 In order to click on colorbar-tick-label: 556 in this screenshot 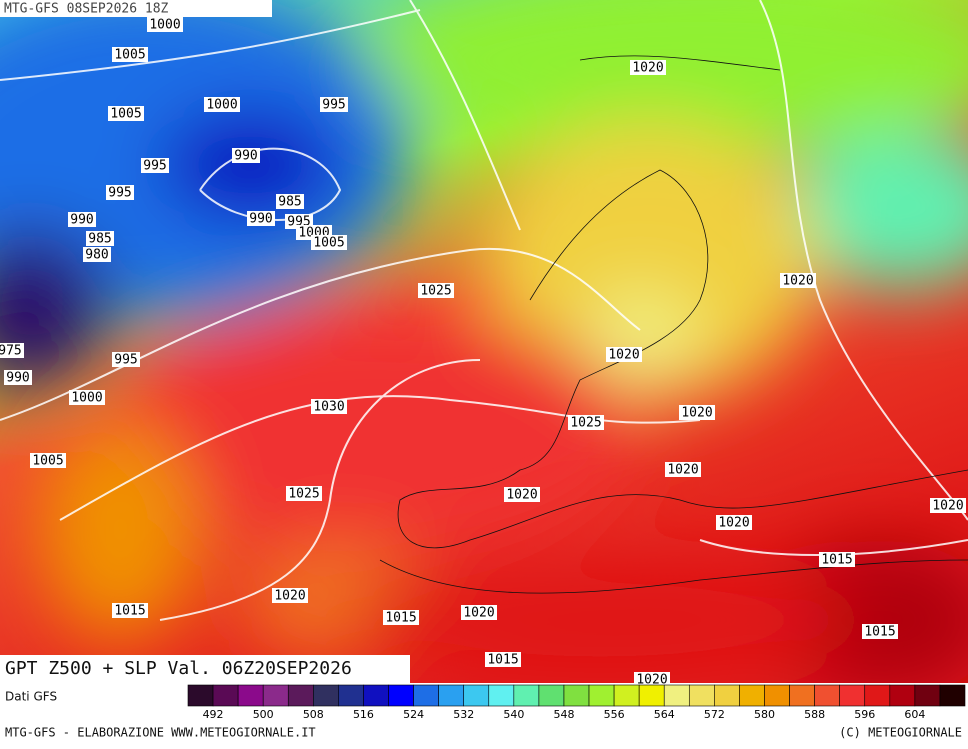, I will do `click(614, 714)`.